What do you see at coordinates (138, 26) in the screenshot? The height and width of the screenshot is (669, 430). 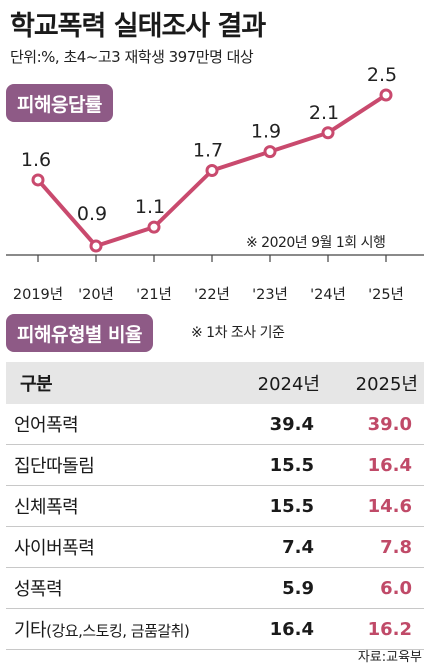 I see `page-title: 학교폭력 실태조사 결과` at bounding box center [138, 26].